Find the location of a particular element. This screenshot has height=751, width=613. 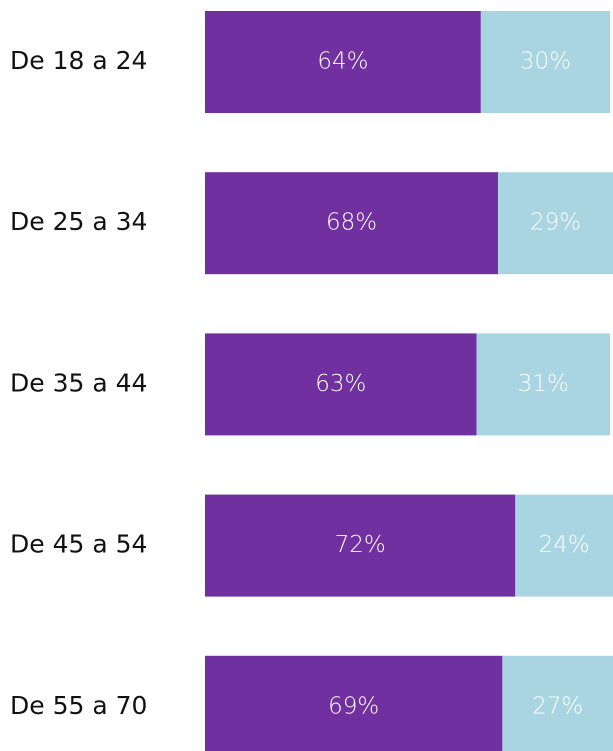

value-label: 29% is located at coordinates (555, 223).